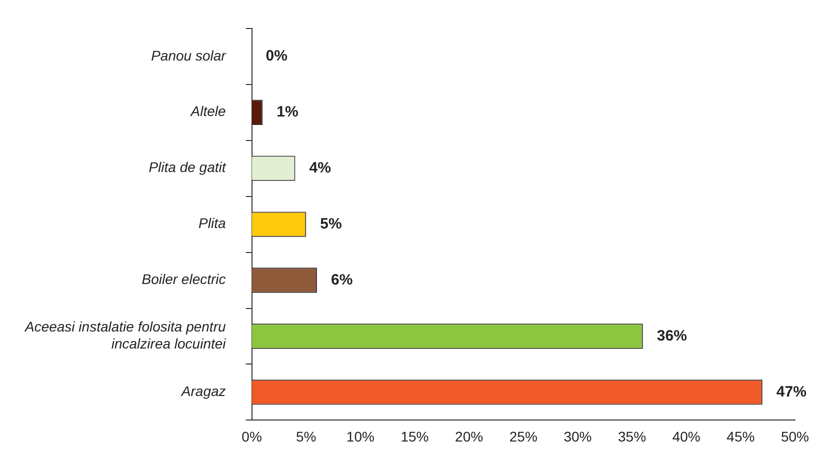 This screenshot has width=830, height=454. Describe the element at coordinates (320, 167) in the screenshot. I see `data-label: 4%` at that location.